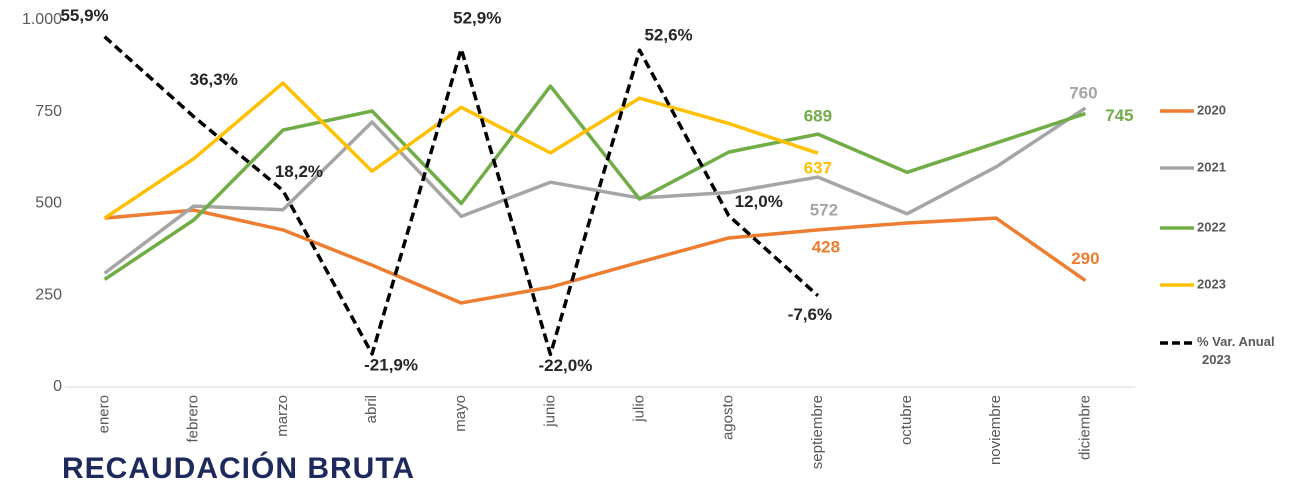 The image size is (1303, 487). I want to click on x-tick-label: marzo, so click(282, 416).